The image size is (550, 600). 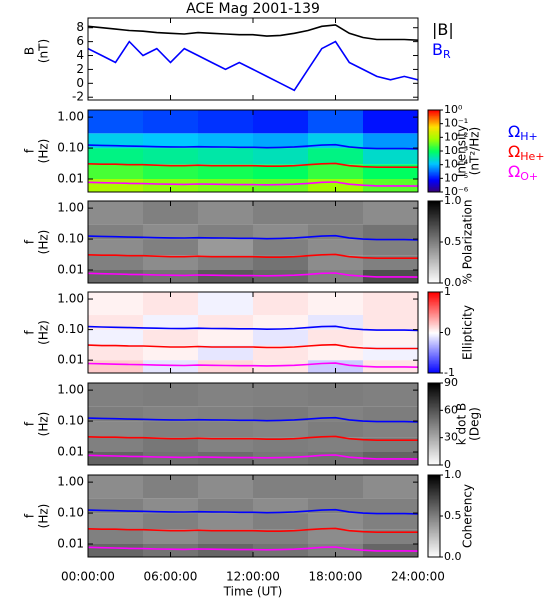 I want to click on colorbar-tick-label: 10⁻⁶, so click(x=456, y=191).